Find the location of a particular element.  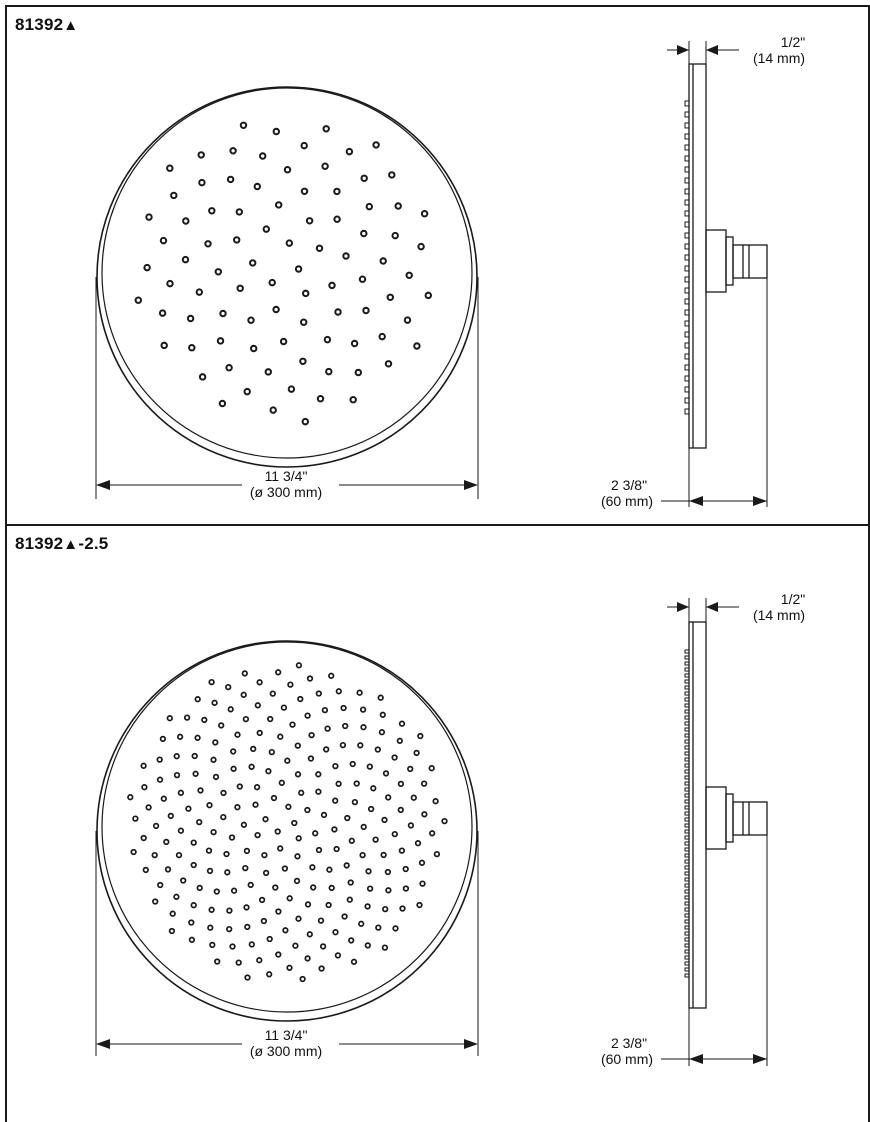

model-number: 81392 is located at coordinates (39, 24).